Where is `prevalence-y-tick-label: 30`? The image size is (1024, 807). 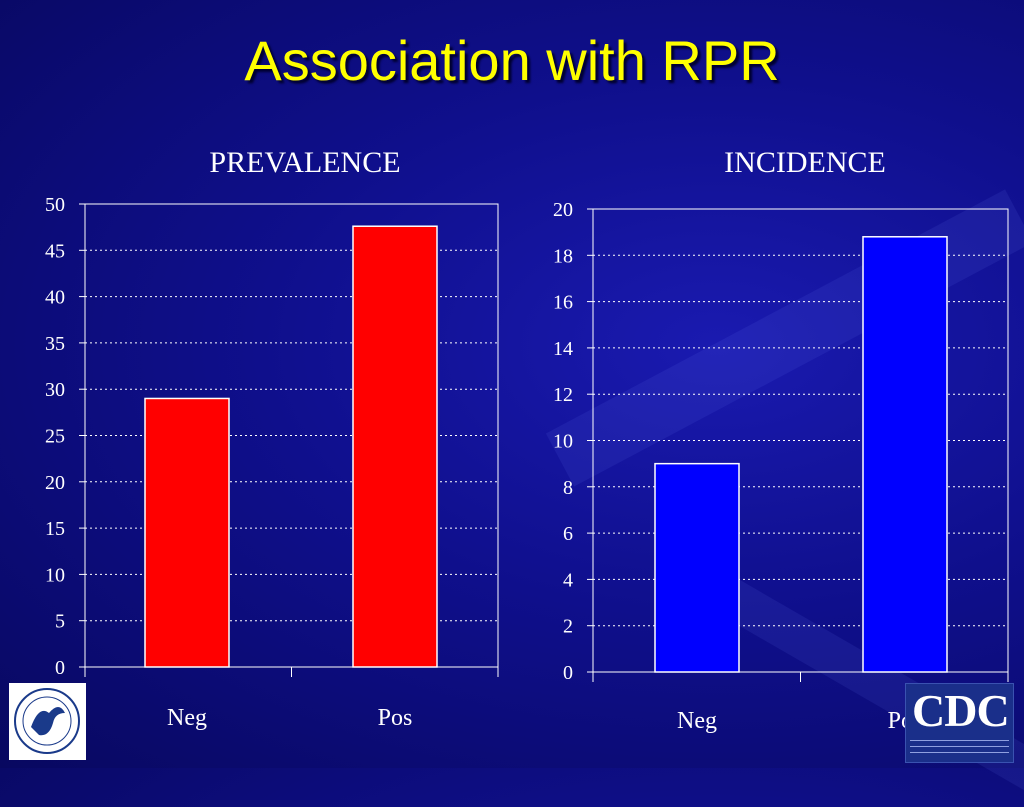 prevalence-y-tick-label: 30 is located at coordinates (55, 390).